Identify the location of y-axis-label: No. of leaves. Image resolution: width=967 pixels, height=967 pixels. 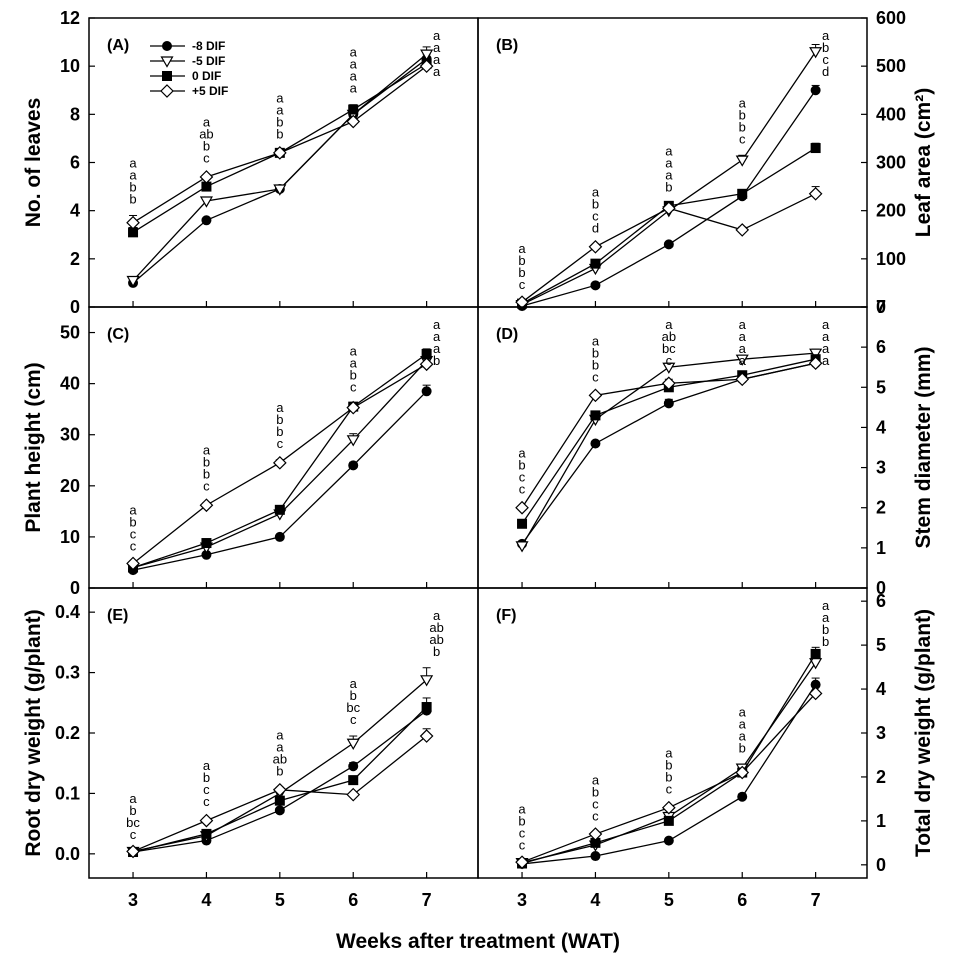
(33, 163).